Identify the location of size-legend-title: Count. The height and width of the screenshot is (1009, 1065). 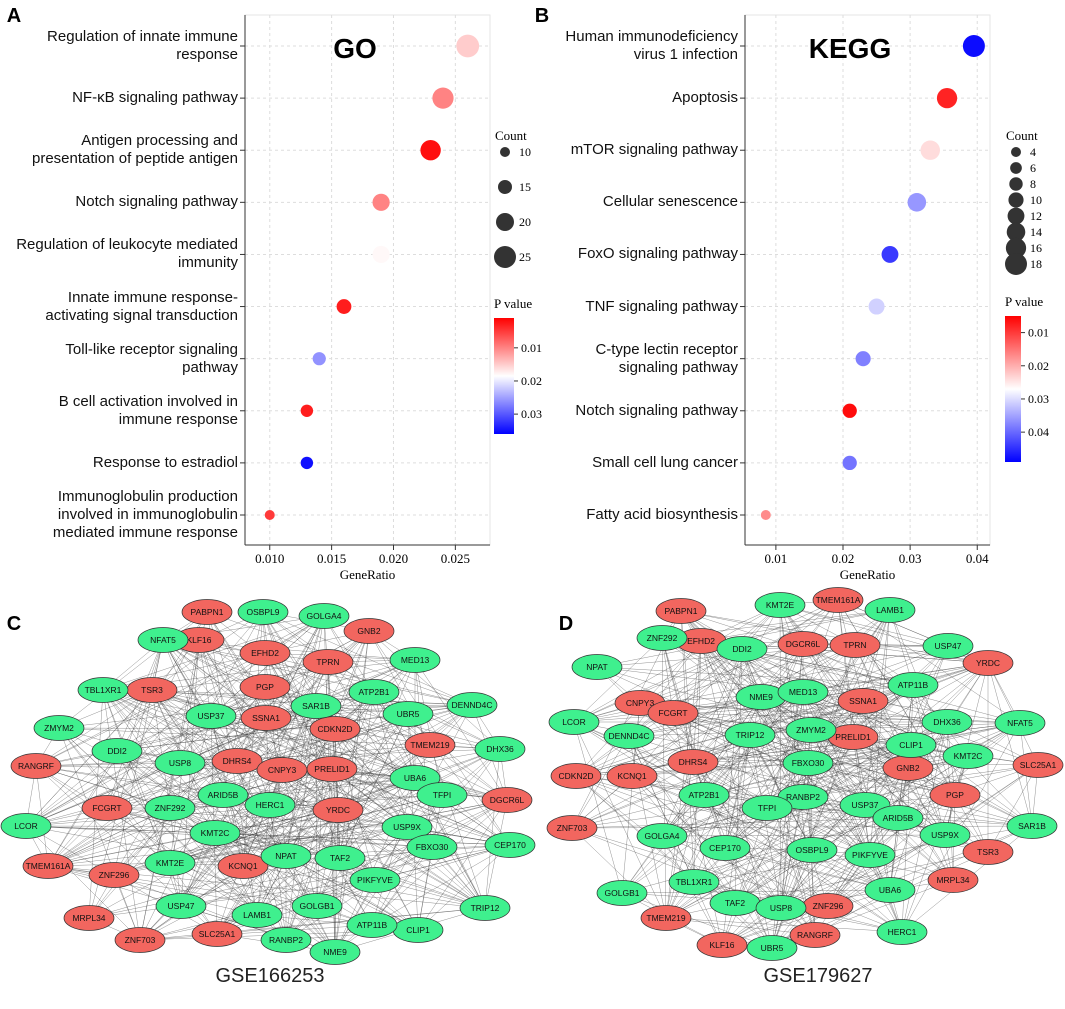
(511, 135).